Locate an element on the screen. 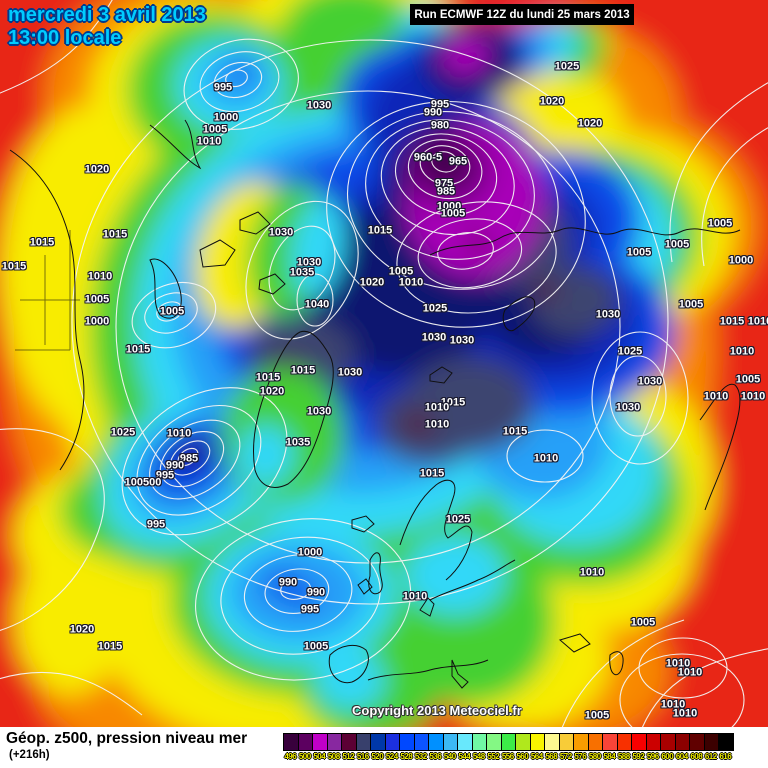 Image resolution: width=768 pixels, height=768 pixels. pressure-label: 980 is located at coordinates (440, 125).